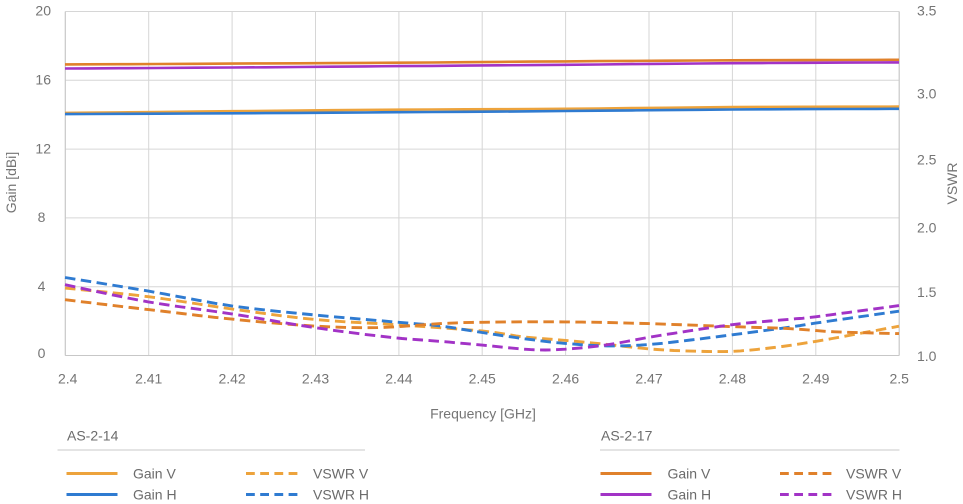 This screenshot has height=504, width=963. I want to click on svg-text: AS-2-14, so click(93, 436).